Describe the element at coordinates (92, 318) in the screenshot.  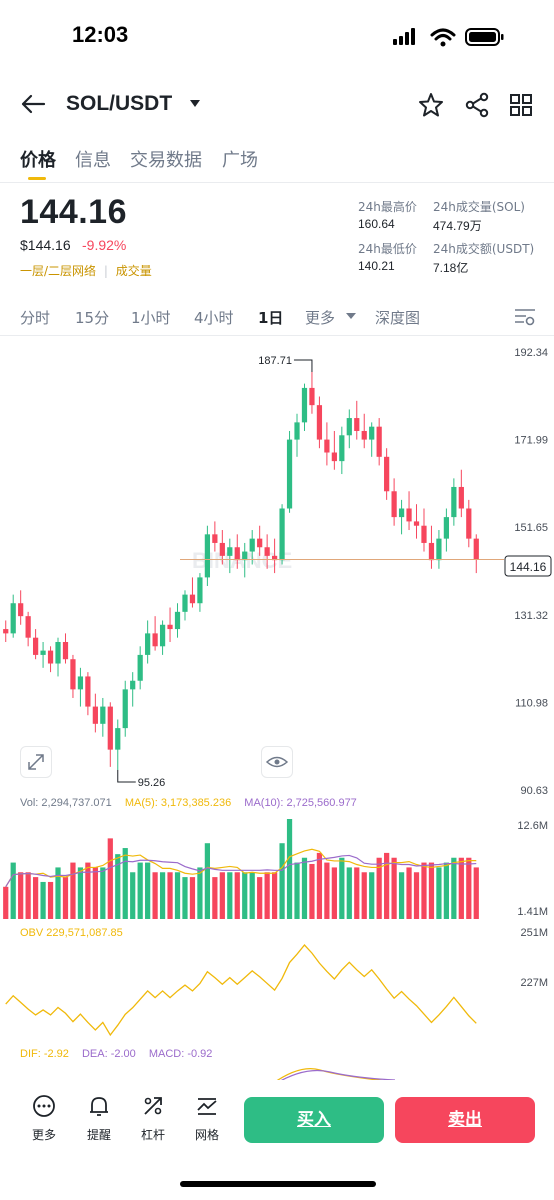
I see `period-15m: 15分` at that location.